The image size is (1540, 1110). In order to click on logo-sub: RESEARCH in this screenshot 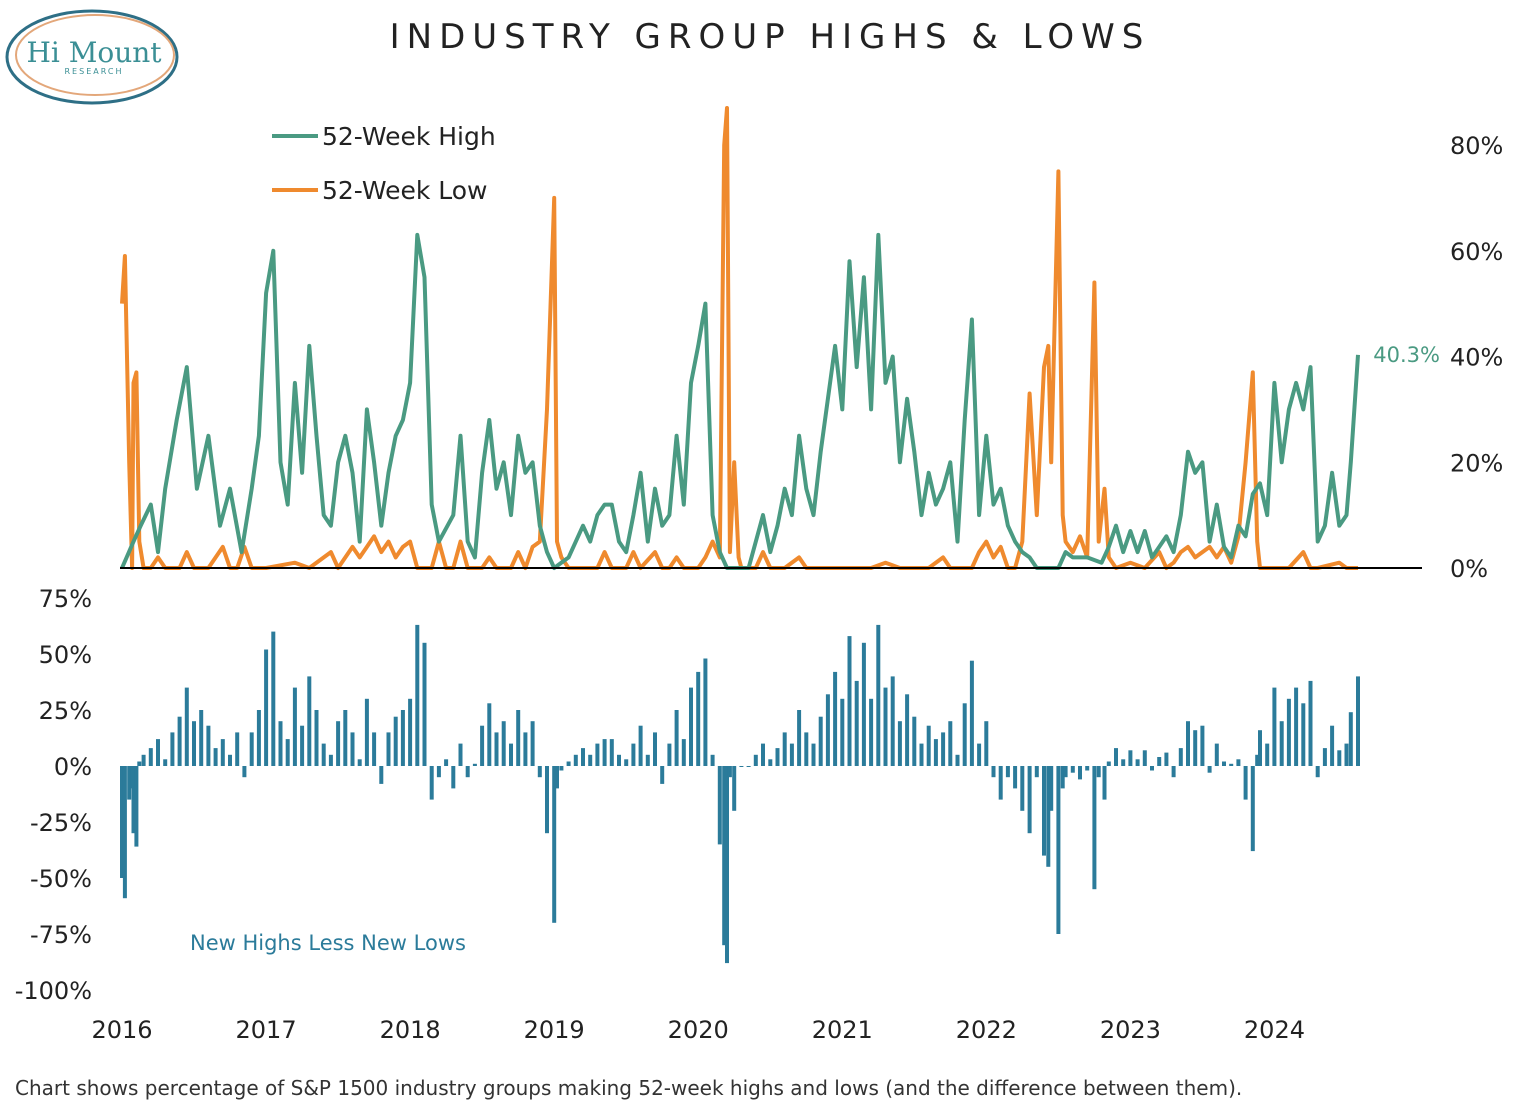, I will do `click(94, 71)`.